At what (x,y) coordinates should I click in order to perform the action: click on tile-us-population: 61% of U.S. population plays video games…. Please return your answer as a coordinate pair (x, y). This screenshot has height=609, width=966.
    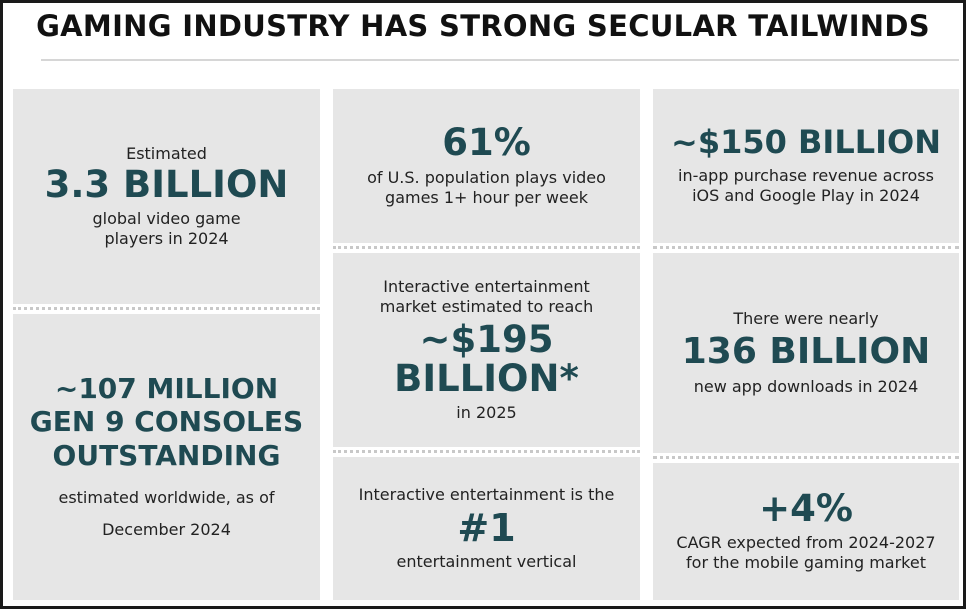
    Looking at the image, I should click on (486, 166).